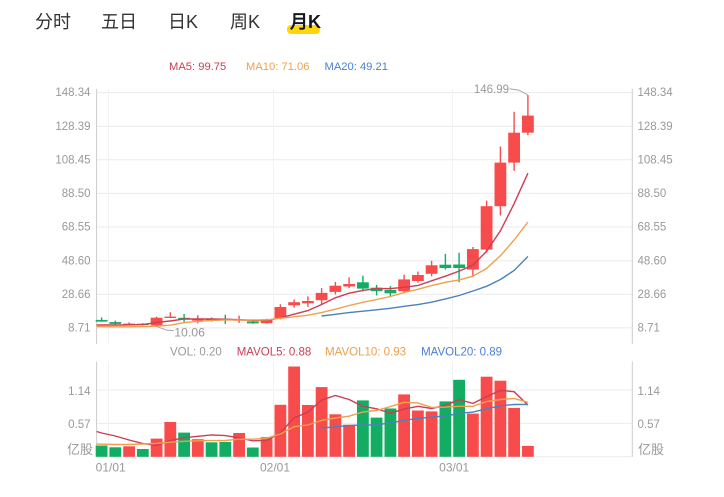 The width and height of the screenshot is (724, 497). Describe the element at coordinates (356, 67) in the screenshot. I see `svg-text: MA20: 49.21` at that location.